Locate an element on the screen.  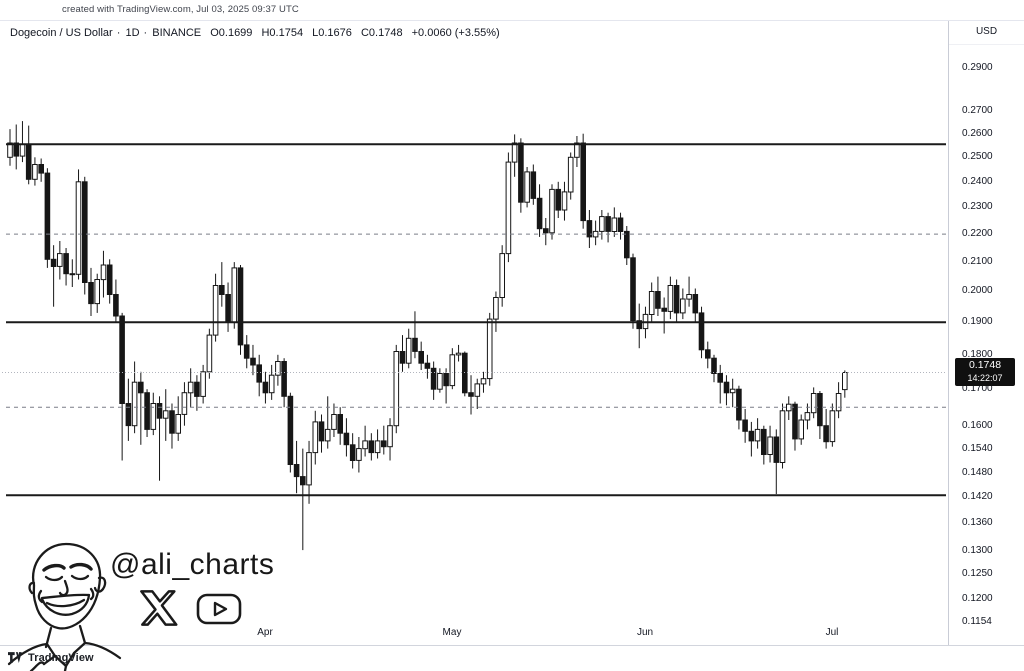
tradingview-attribution: TradingView is located at coordinates (51, 658).